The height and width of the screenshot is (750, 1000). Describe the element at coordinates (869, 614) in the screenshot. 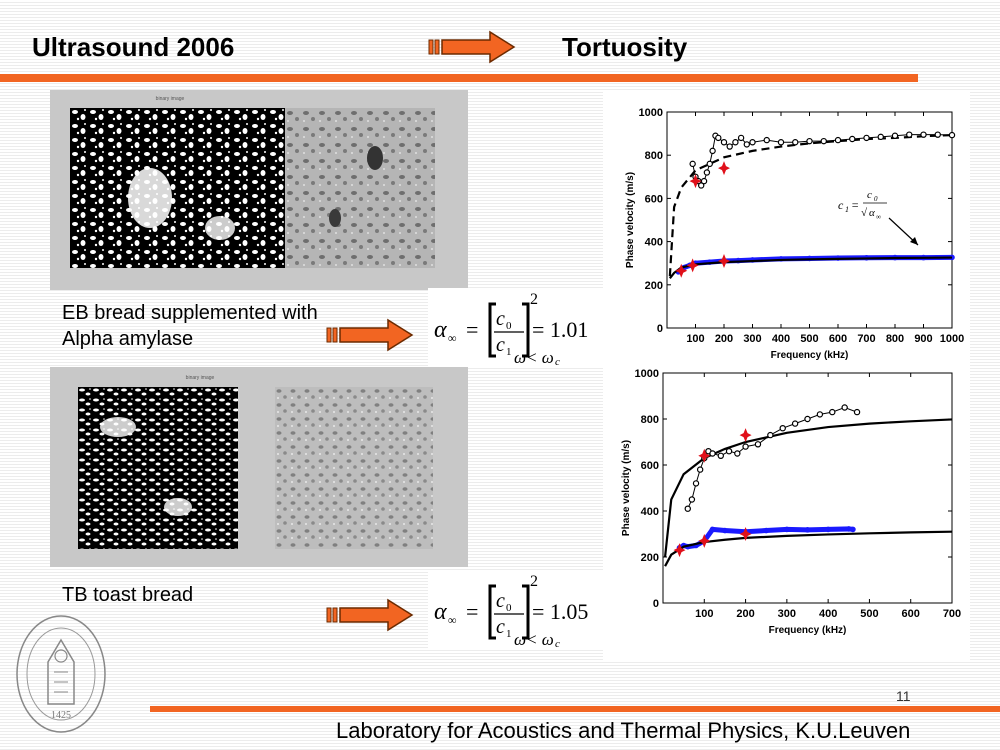

I see `x-tick-label: 500` at that location.